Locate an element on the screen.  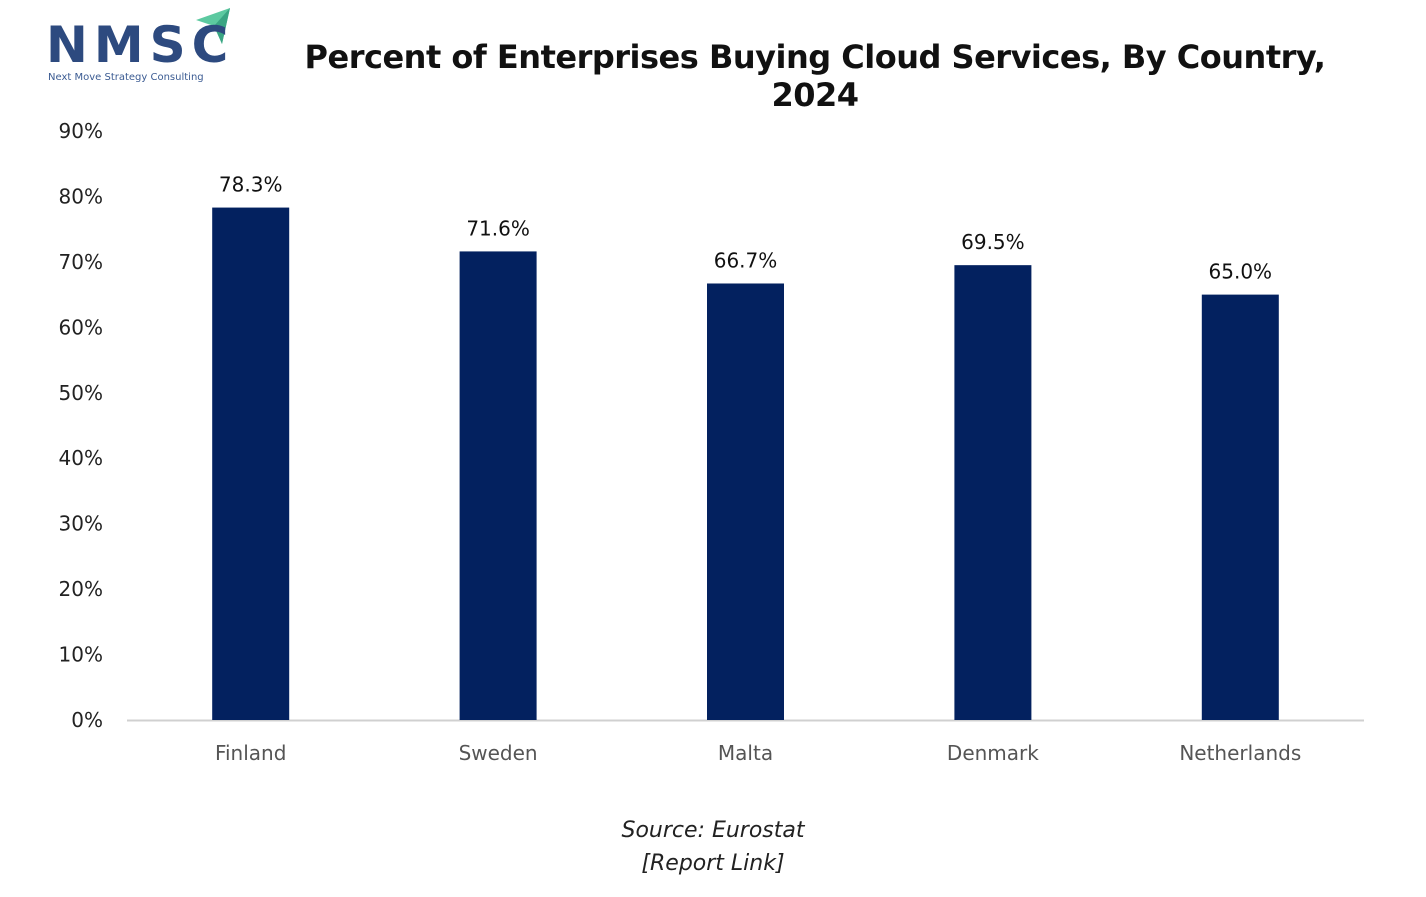
y-tick-label: 10% is located at coordinates (81, 655).